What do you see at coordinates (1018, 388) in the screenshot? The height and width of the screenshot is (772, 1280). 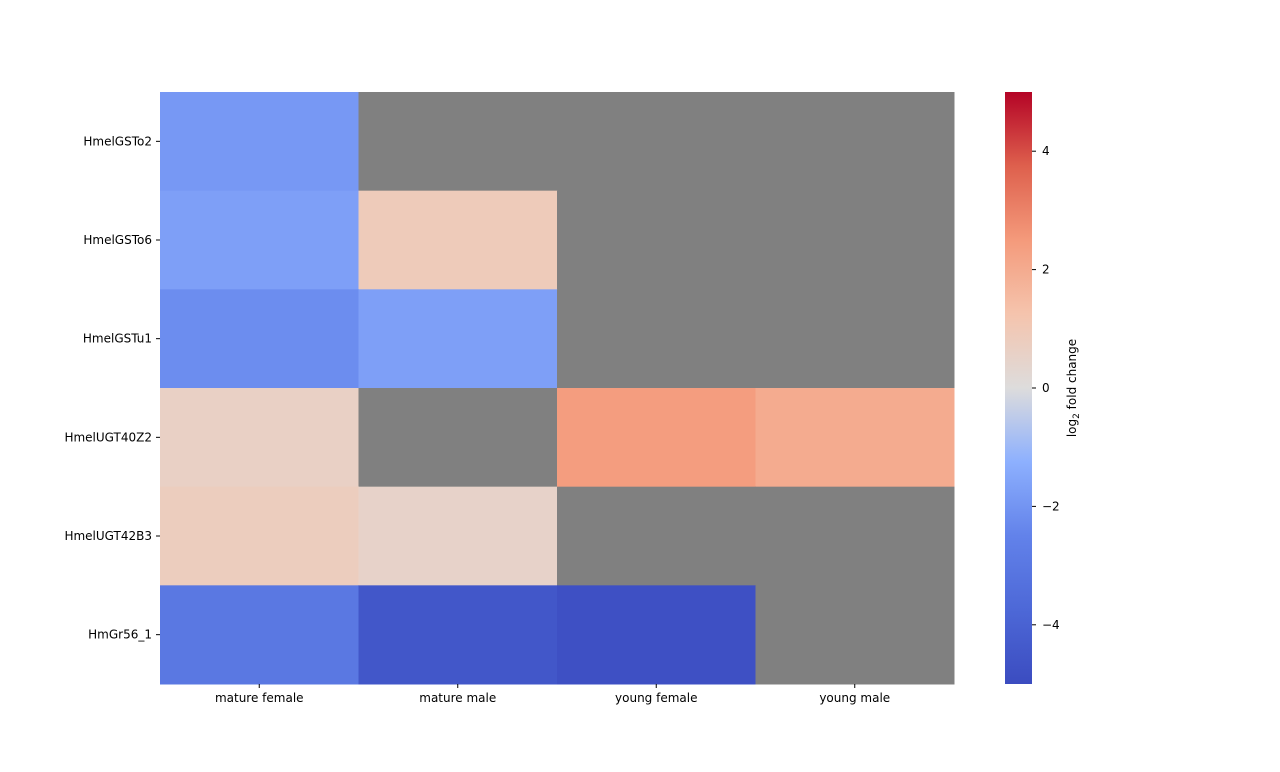 I see `colorbar-gradient` at bounding box center [1018, 388].